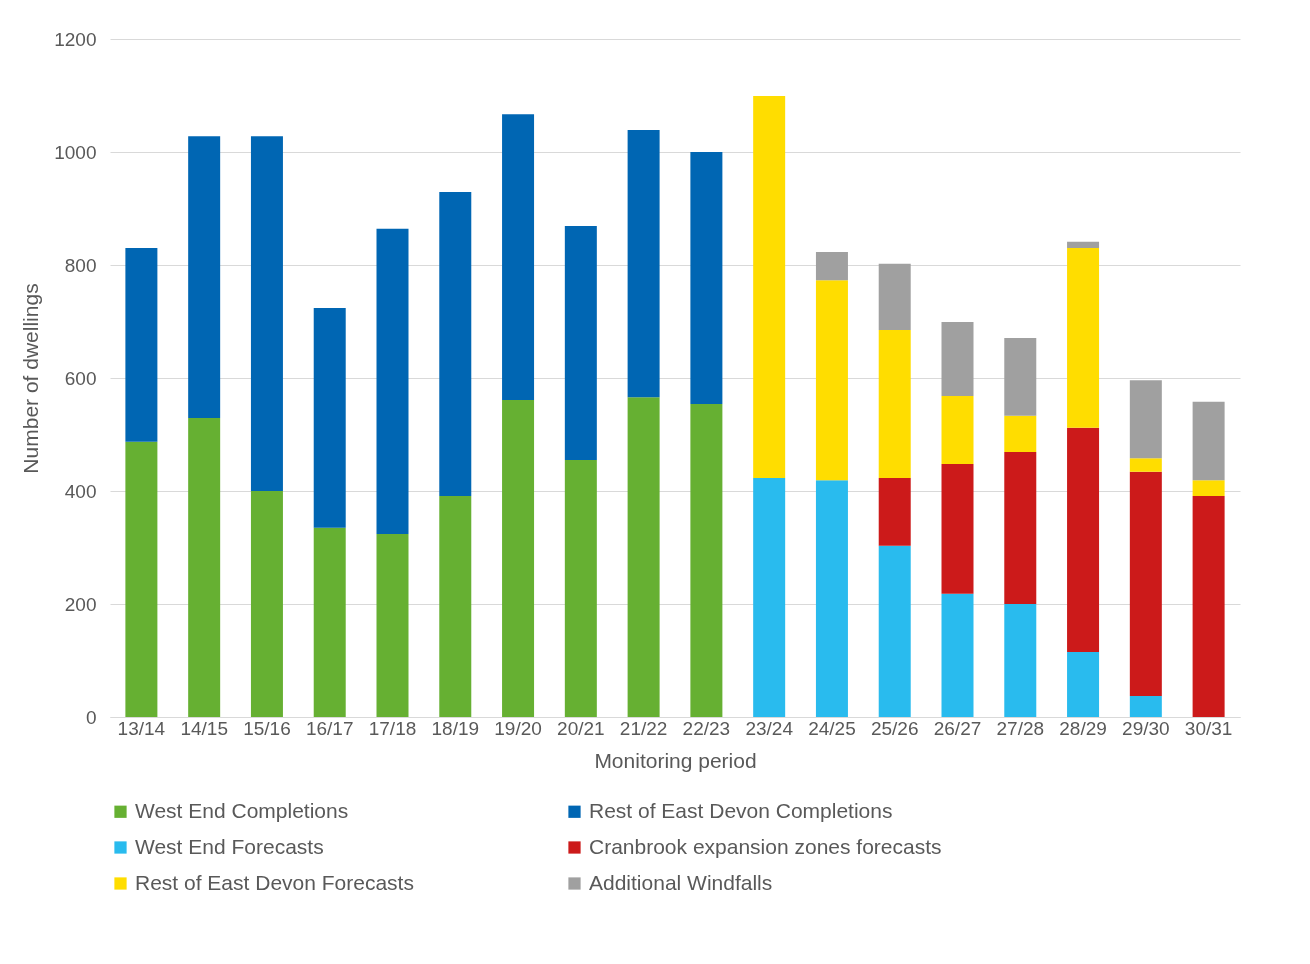  What do you see at coordinates (581, 728) in the screenshot?
I see `x-tick-label: 20/21` at bounding box center [581, 728].